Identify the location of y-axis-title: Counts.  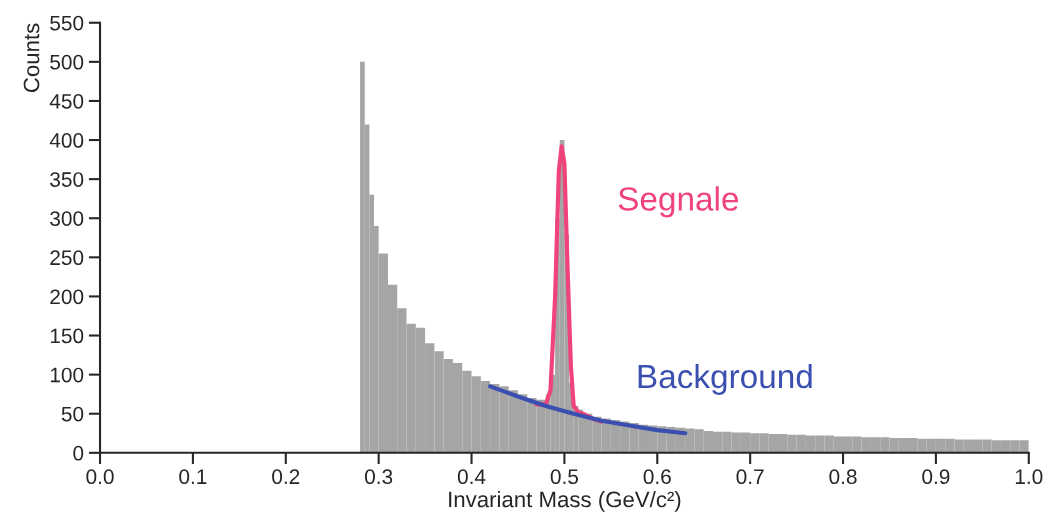
(31, 58).